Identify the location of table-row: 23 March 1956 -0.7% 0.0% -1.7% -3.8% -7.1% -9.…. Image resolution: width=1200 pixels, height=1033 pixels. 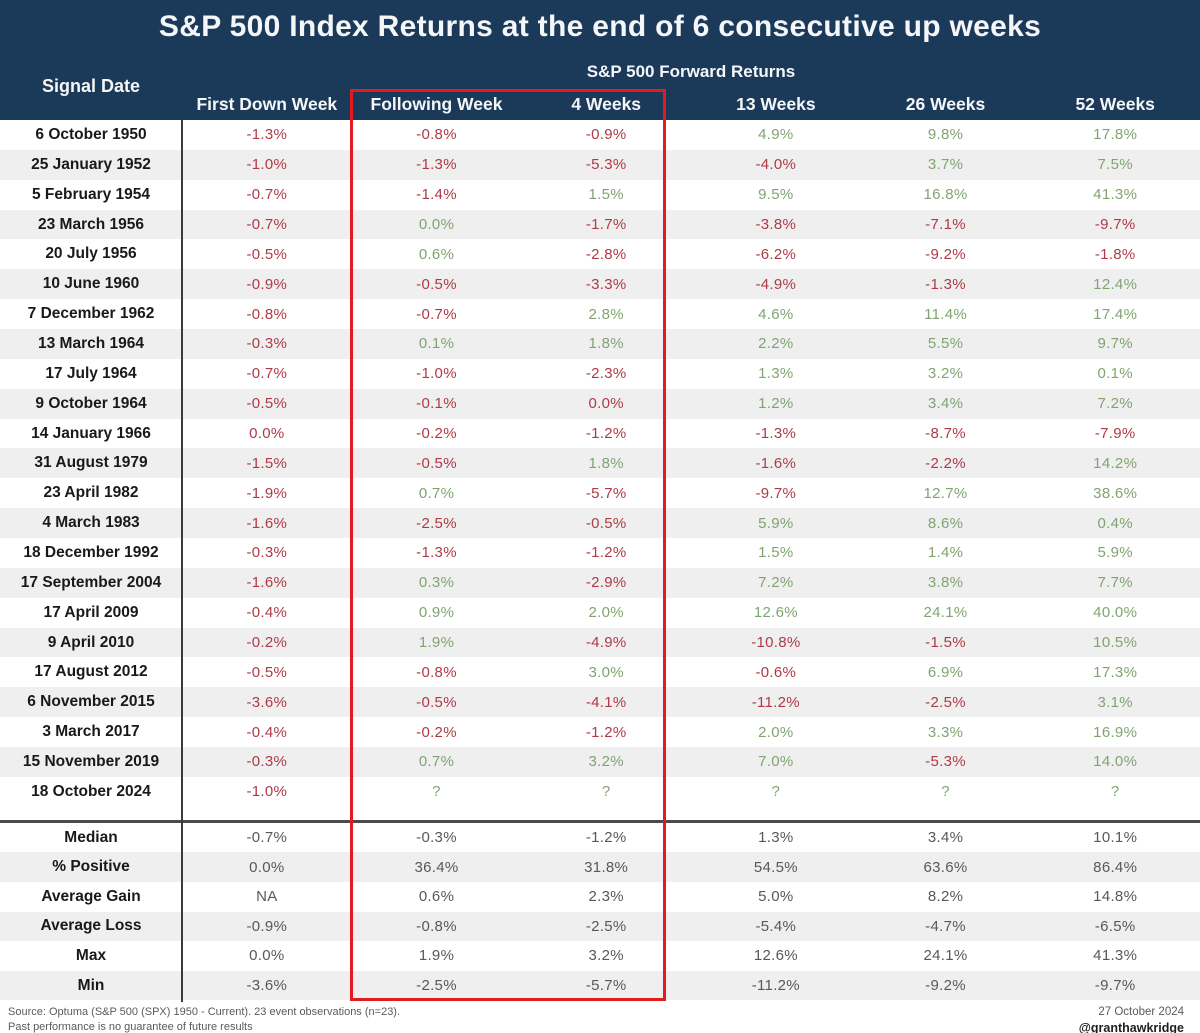
(600, 224).